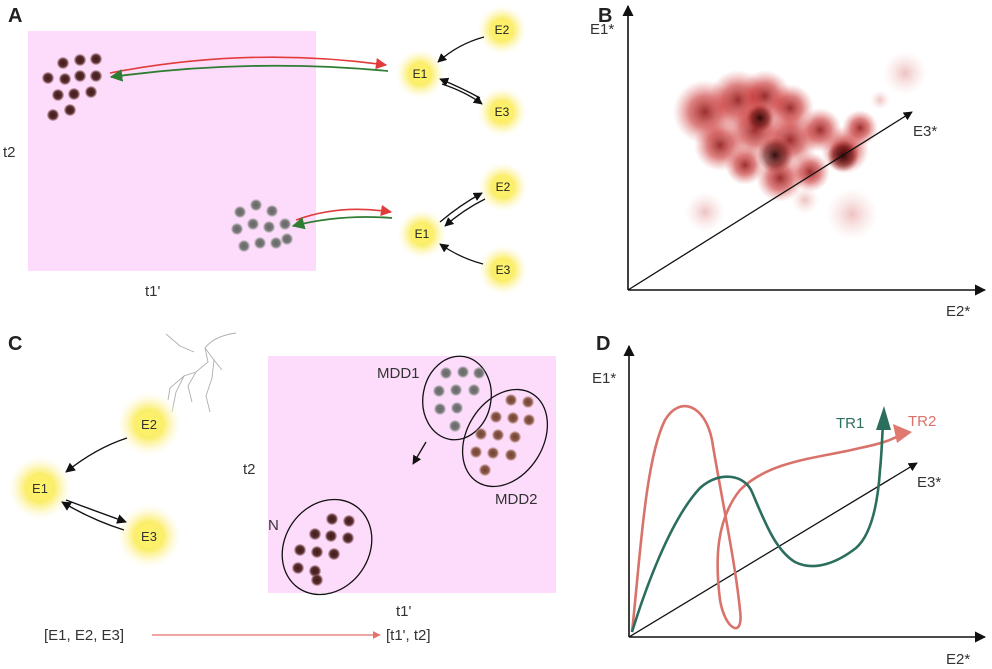  What do you see at coordinates (773, 550) in the screenshot?
I see `panel-d-diag-axis` at bounding box center [773, 550].